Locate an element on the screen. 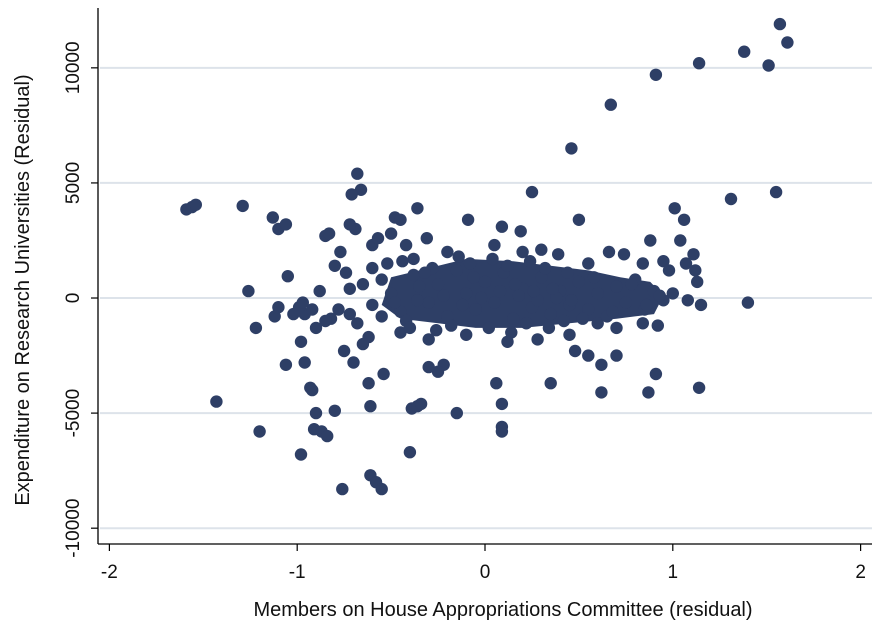 This screenshot has height=630, width=872. x-tick-label: -1 is located at coordinates (297, 572).